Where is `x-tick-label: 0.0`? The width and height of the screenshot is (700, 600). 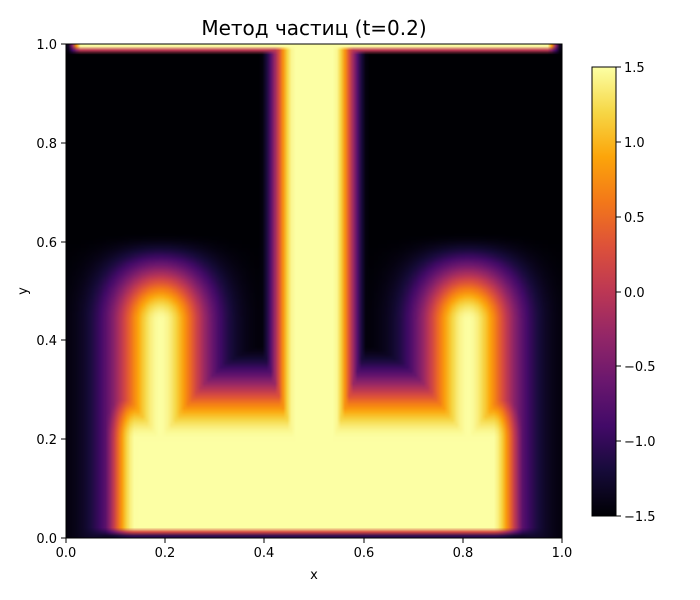 x-tick-label: 0.0 is located at coordinates (66, 553).